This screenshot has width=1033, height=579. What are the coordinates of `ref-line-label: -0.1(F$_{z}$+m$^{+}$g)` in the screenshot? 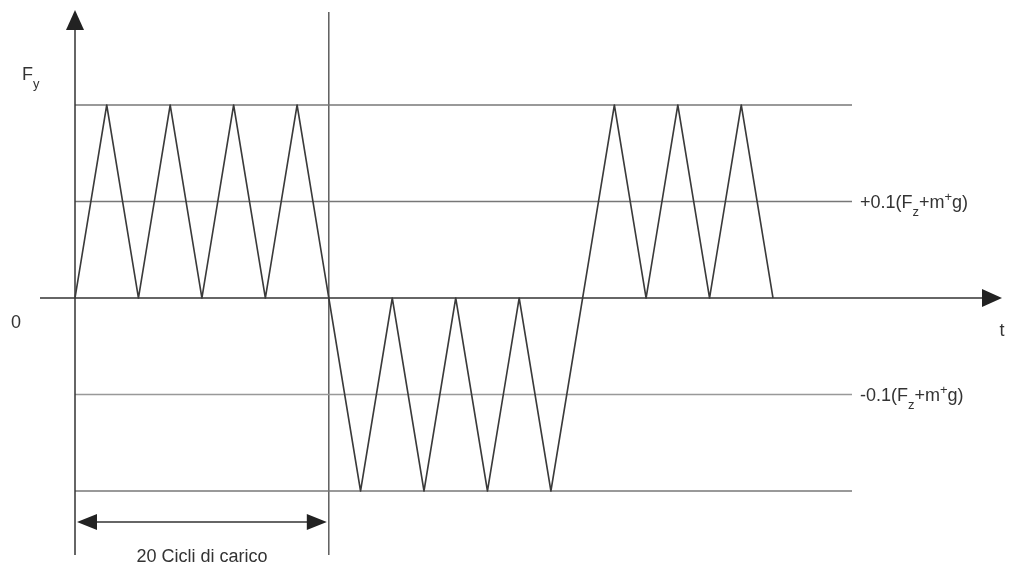 It's located at (912, 396).